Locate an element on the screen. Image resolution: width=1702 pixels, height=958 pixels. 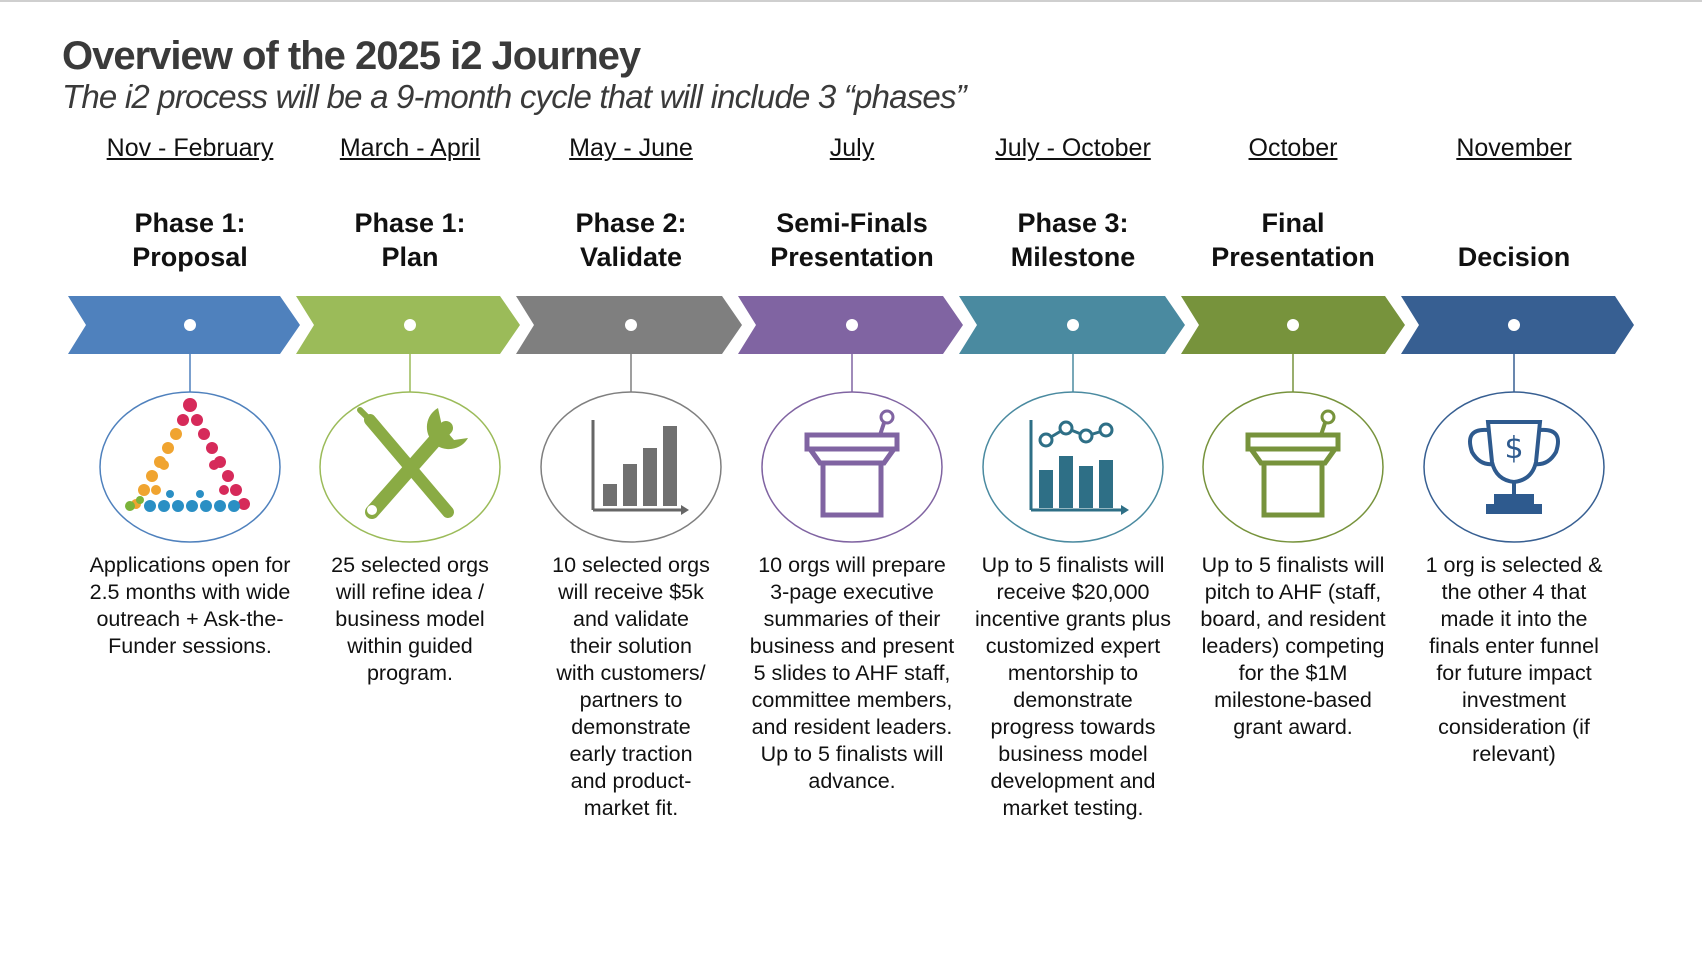
stage-date: March - April is located at coordinates (410, 148).